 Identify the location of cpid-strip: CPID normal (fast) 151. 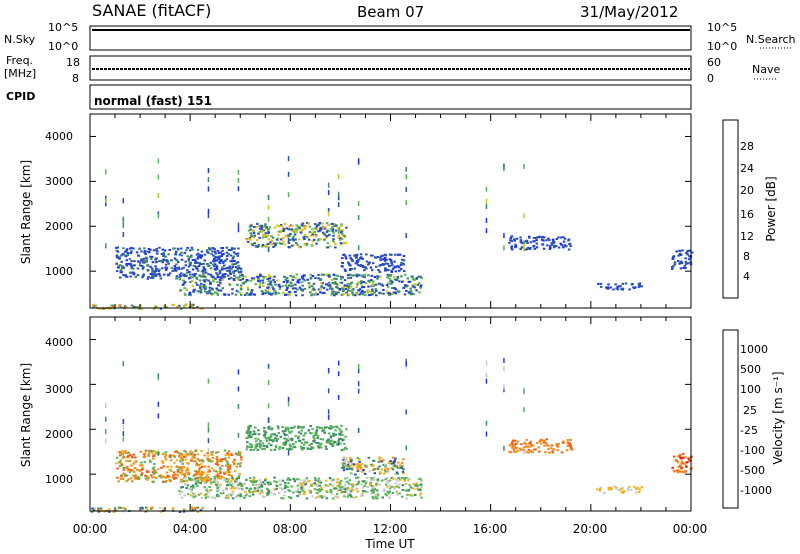
(349, 97).